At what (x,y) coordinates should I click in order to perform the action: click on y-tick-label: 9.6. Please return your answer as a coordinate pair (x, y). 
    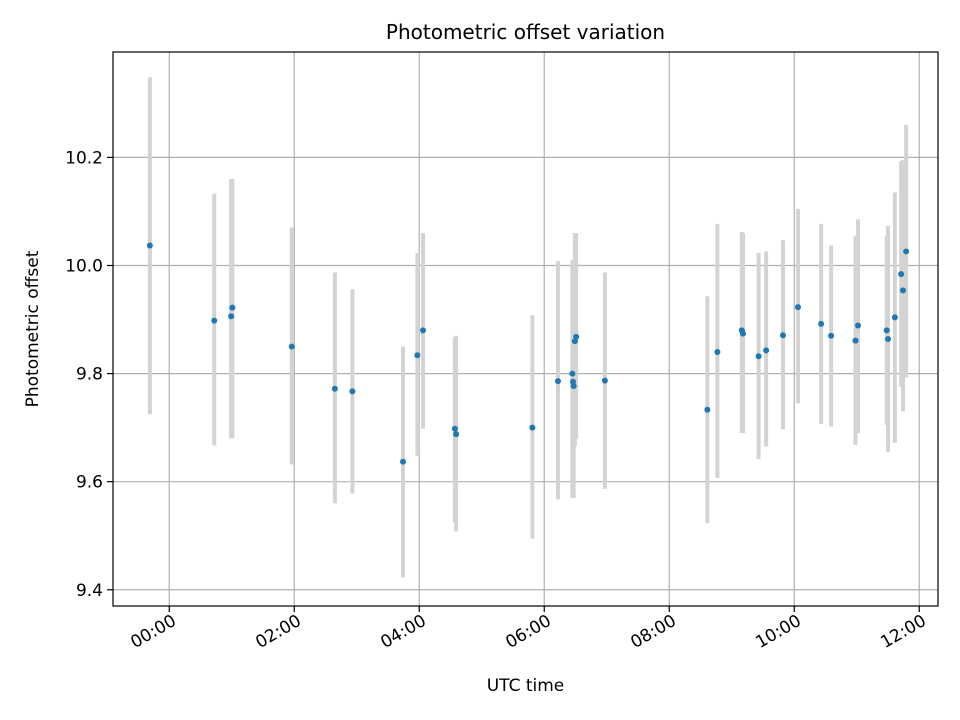
    Looking at the image, I should click on (89, 483).